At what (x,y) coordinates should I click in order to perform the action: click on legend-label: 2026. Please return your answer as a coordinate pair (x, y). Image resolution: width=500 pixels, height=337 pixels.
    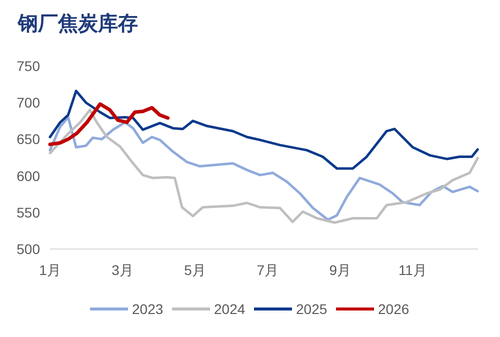
    Looking at the image, I should click on (394, 309).